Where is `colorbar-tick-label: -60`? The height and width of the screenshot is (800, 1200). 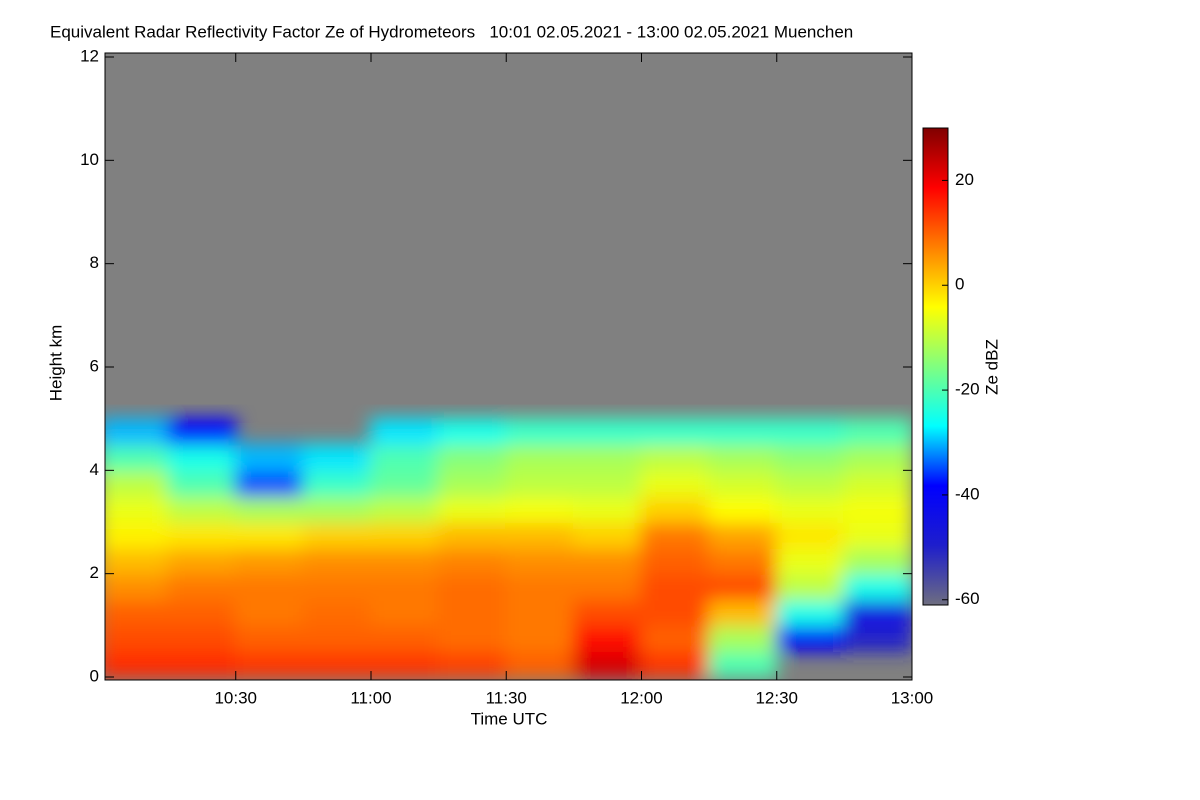 colorbar-tick-label: -60 is located at coordinates (967, 598).